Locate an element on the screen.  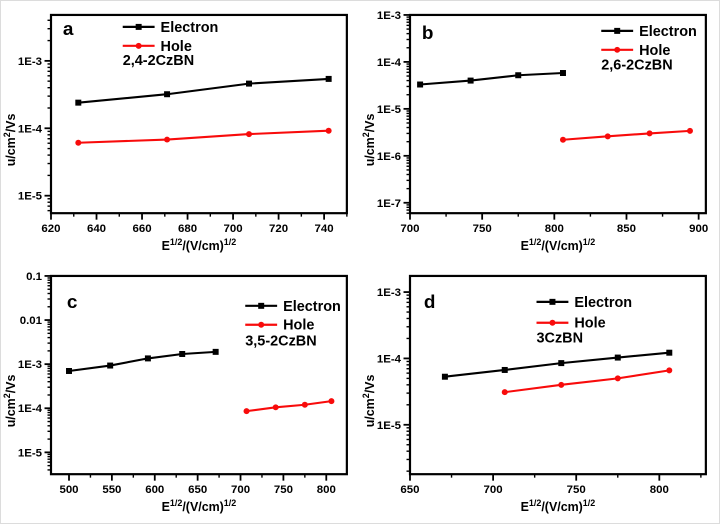
x-tick-label: 650 is located at coordinates (409, 490).